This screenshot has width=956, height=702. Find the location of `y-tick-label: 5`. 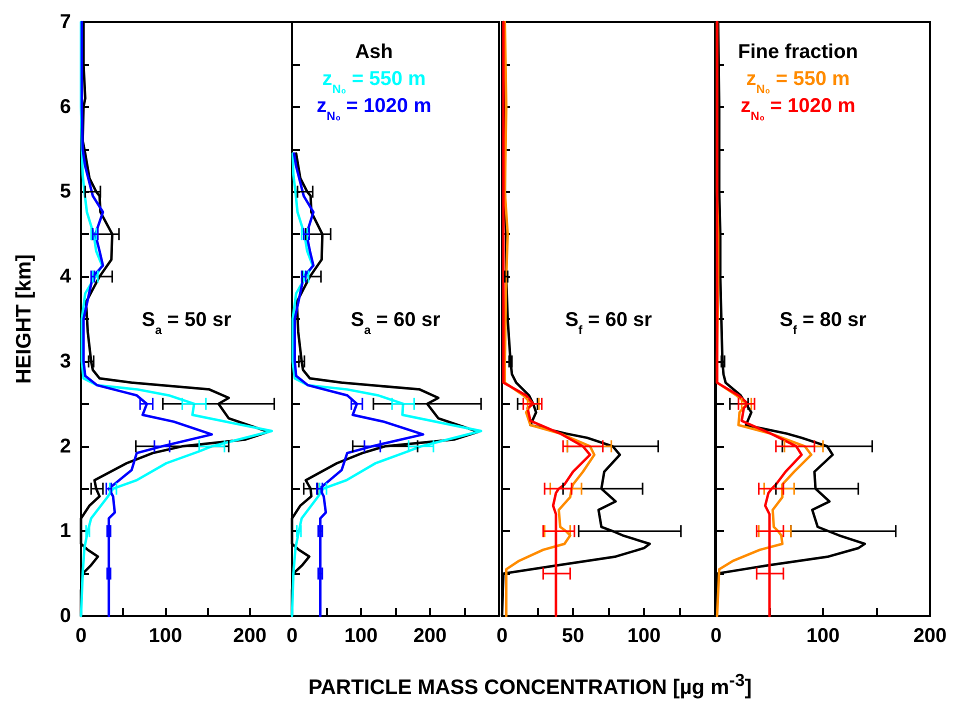

y-tick-label: 5 is located at coordinates (65, 191).